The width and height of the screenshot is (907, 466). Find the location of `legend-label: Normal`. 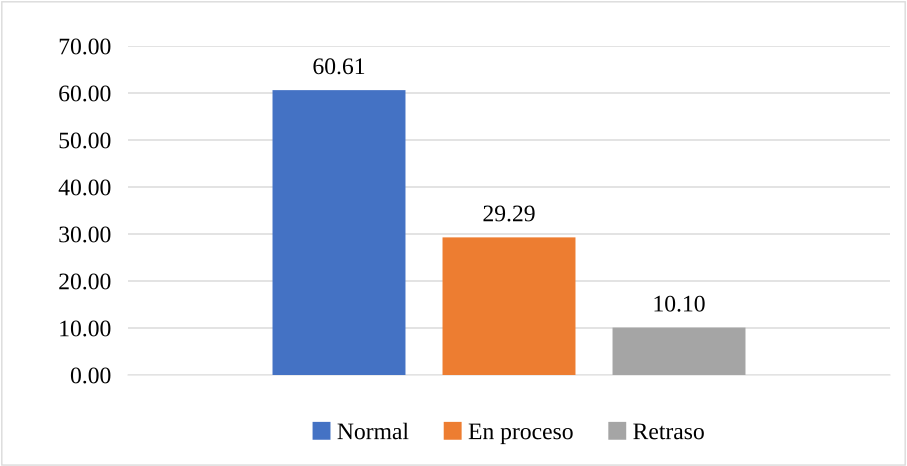

legend-label: Normal is located at coordinates (373, 431).